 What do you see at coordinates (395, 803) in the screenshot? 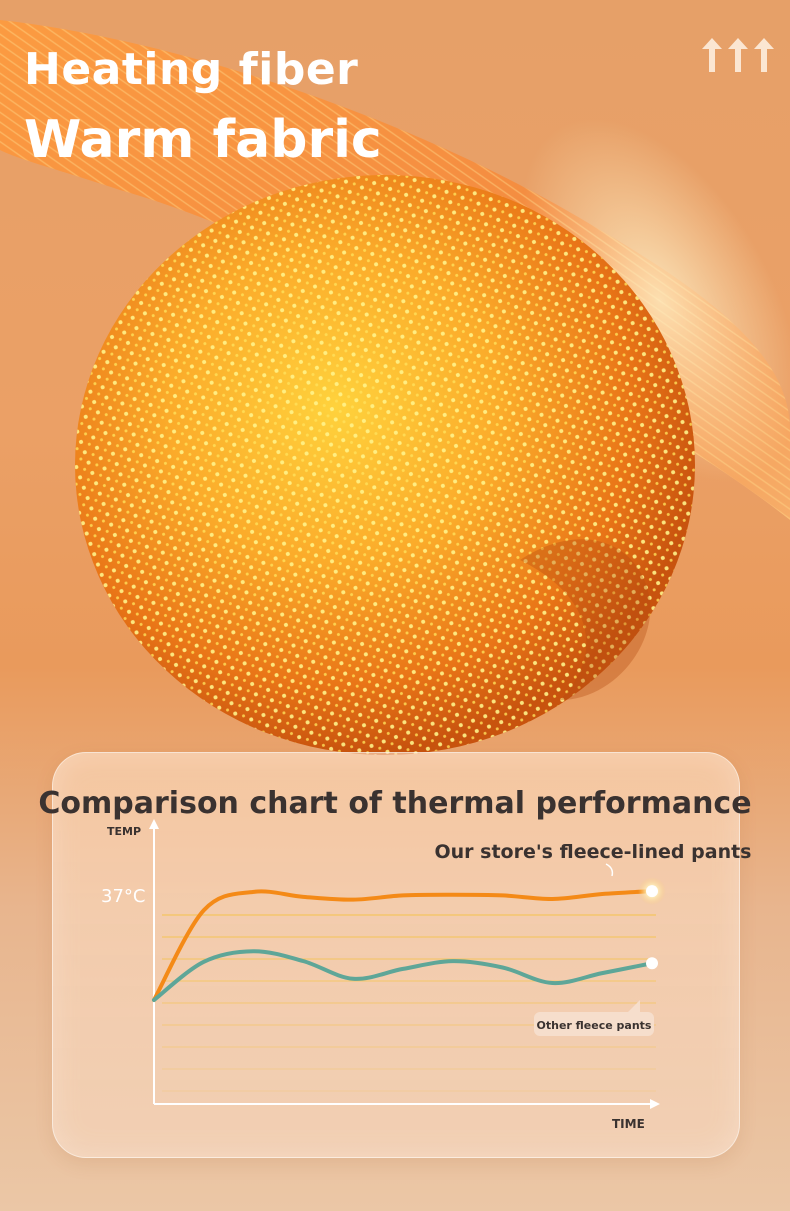
I see `chart-title: Comparison chart of thermal performance` at bounding box center [395, 803].